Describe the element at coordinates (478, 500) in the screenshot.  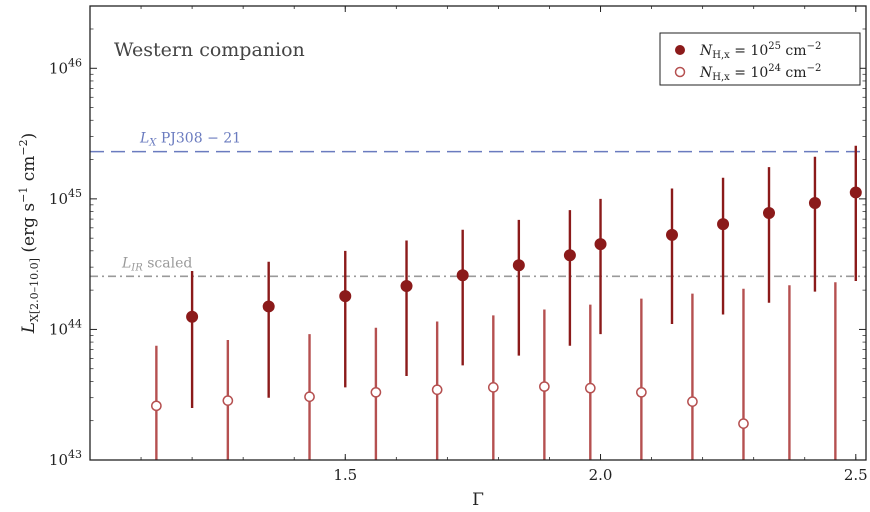
I see `x-axis-title: Γ` at that location.